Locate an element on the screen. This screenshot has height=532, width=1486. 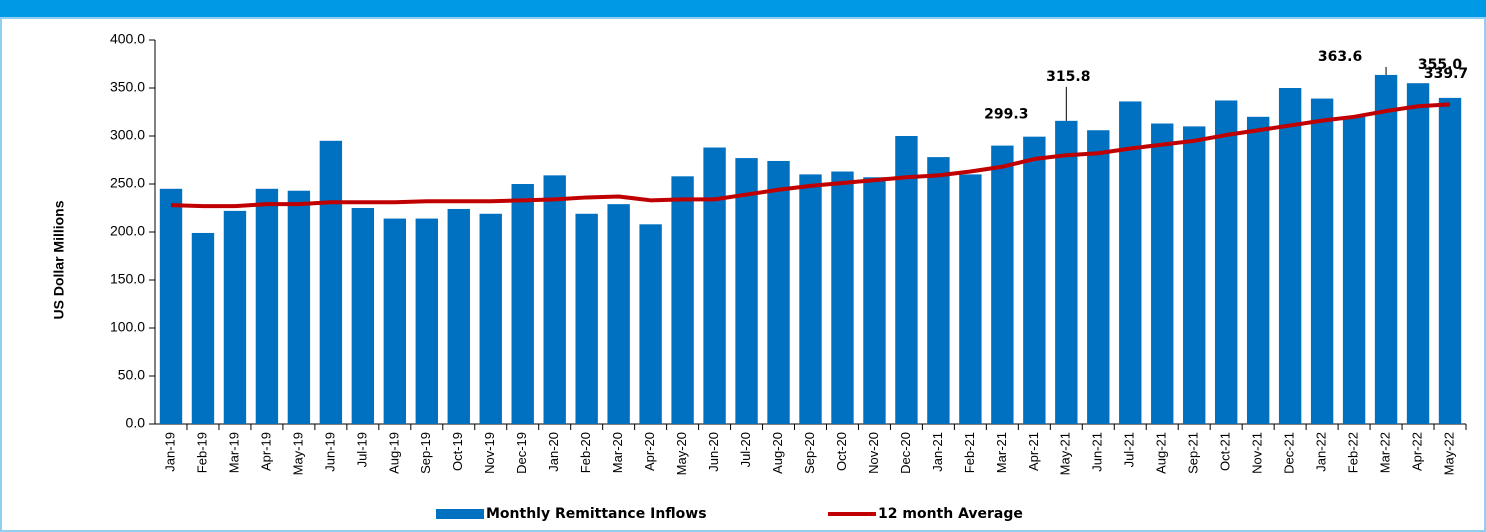
x-tick-label: Aug-21 is located at coordinates (1161, 453).